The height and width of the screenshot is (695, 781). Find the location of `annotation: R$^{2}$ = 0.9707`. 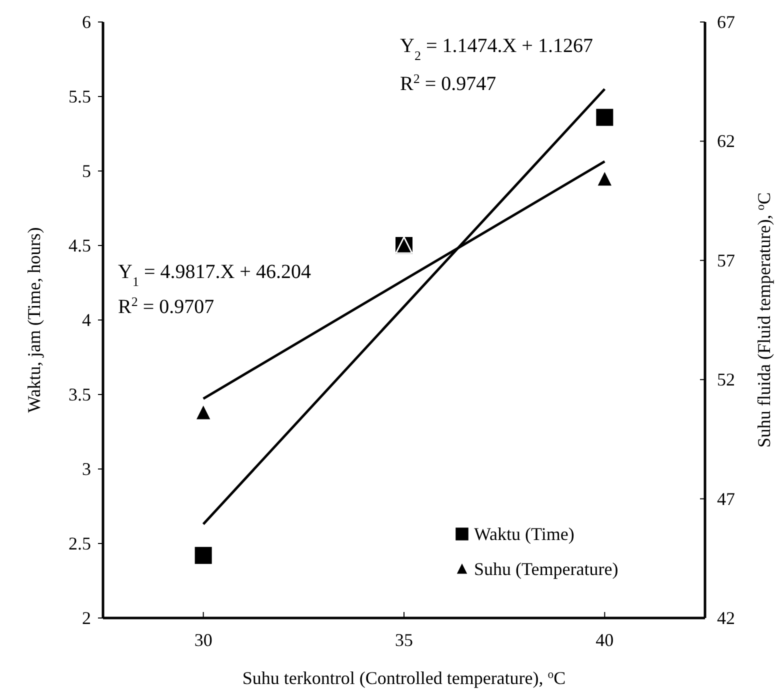

annotation: R$^{2}$ = 0.9707 is located at coordinates (166, 306).